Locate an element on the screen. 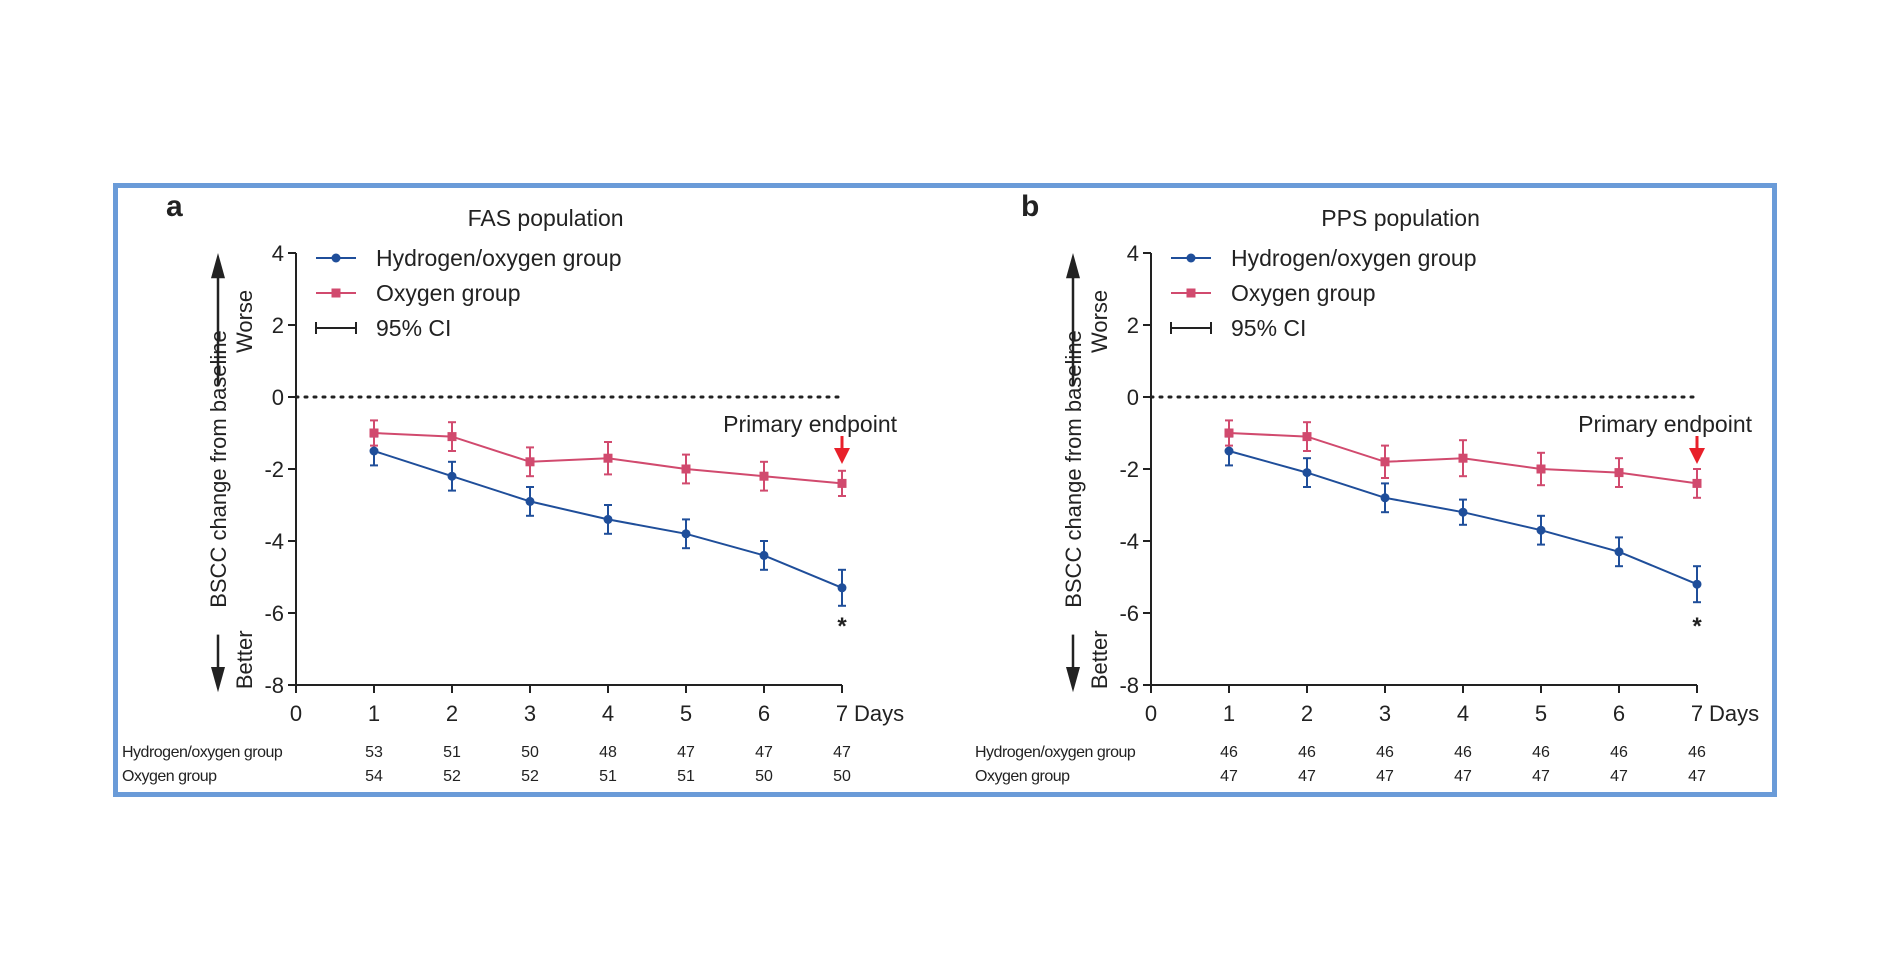 The height and width of the screenshot is (964, 1896). significance-marker: * is located at coordinates (1697, 626).